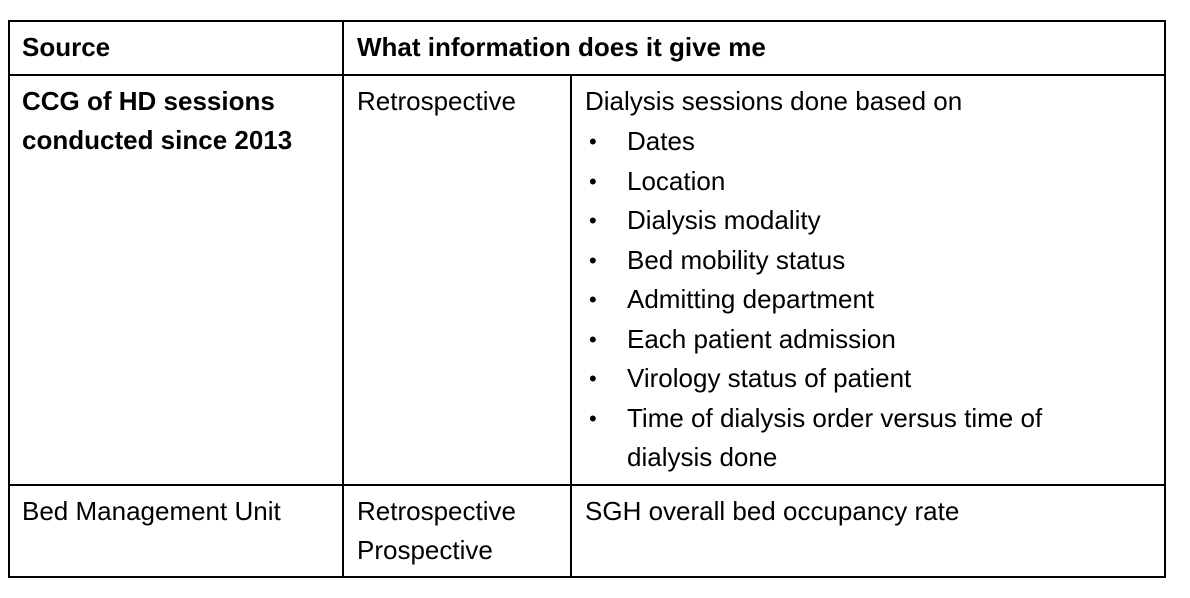  I want to click on table-border-bottom, so click(587, 577).